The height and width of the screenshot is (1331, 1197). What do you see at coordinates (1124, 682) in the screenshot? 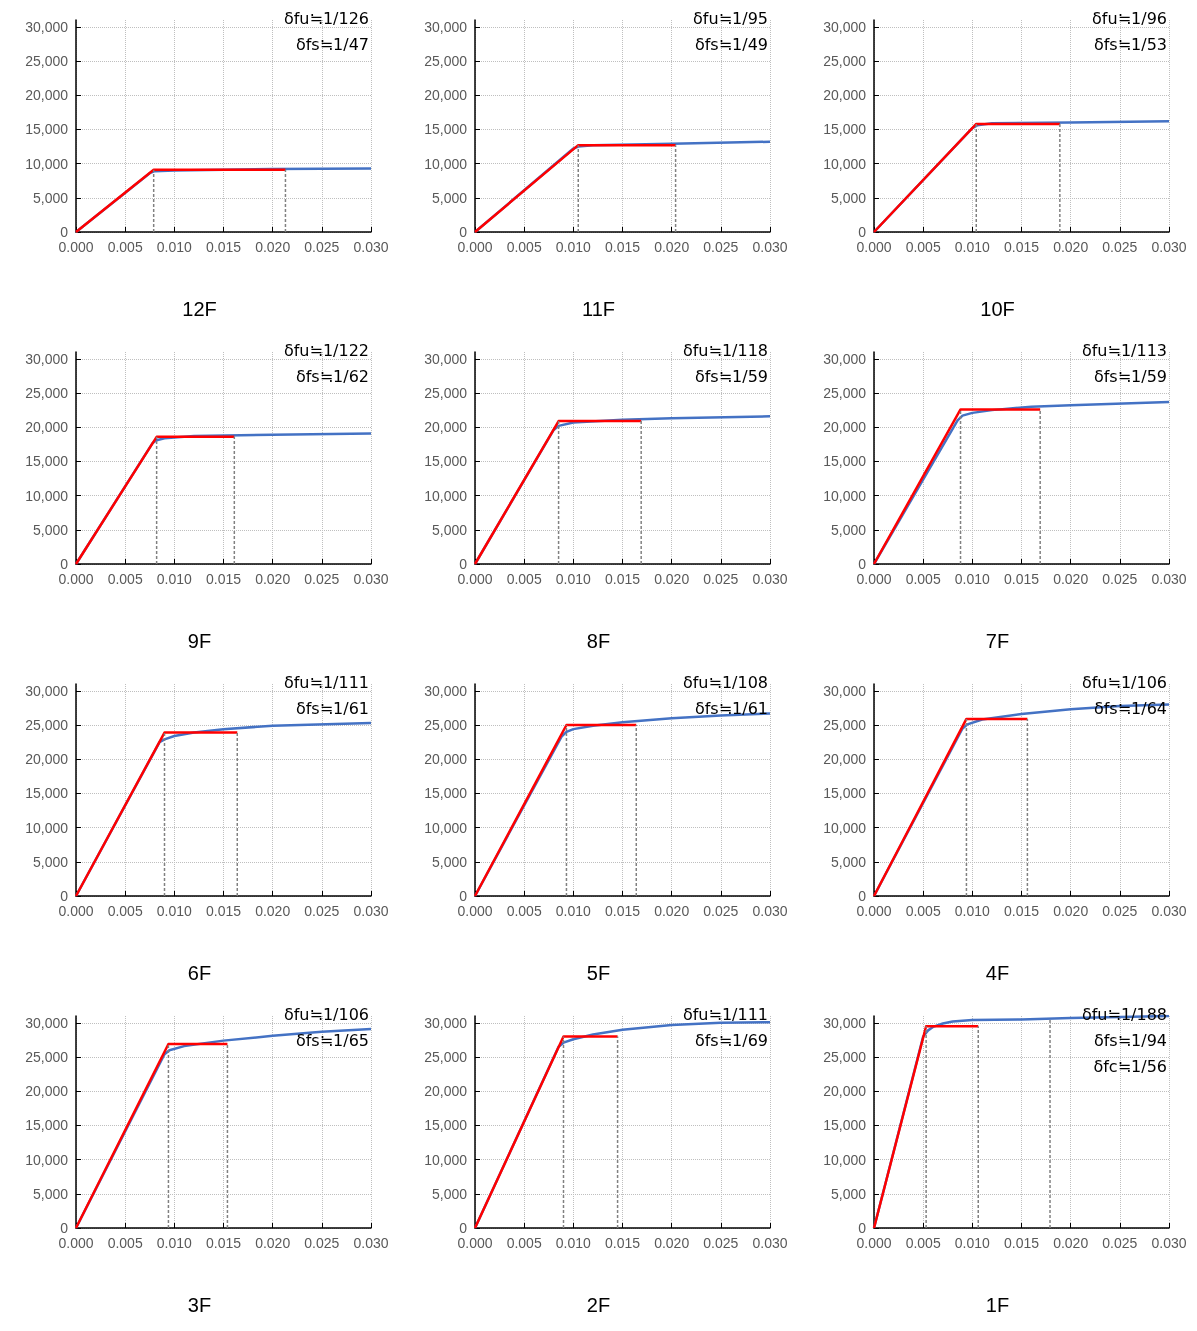
I see `annotation: δfu≒1/106` at bounding box center [1124, 682].